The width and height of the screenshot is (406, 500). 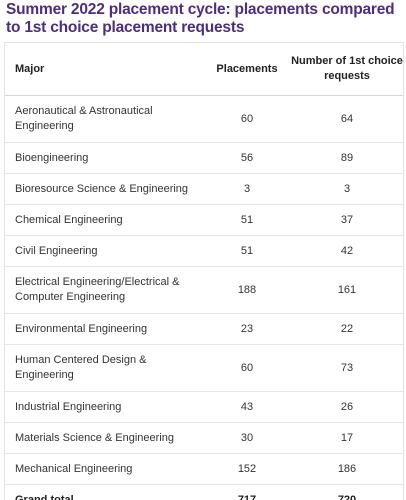 What do you see at coordinates (104, 368) in the screenshot?
I see `cell-major: Human Centered Design & Engineering` at bounding box center [104, 368].